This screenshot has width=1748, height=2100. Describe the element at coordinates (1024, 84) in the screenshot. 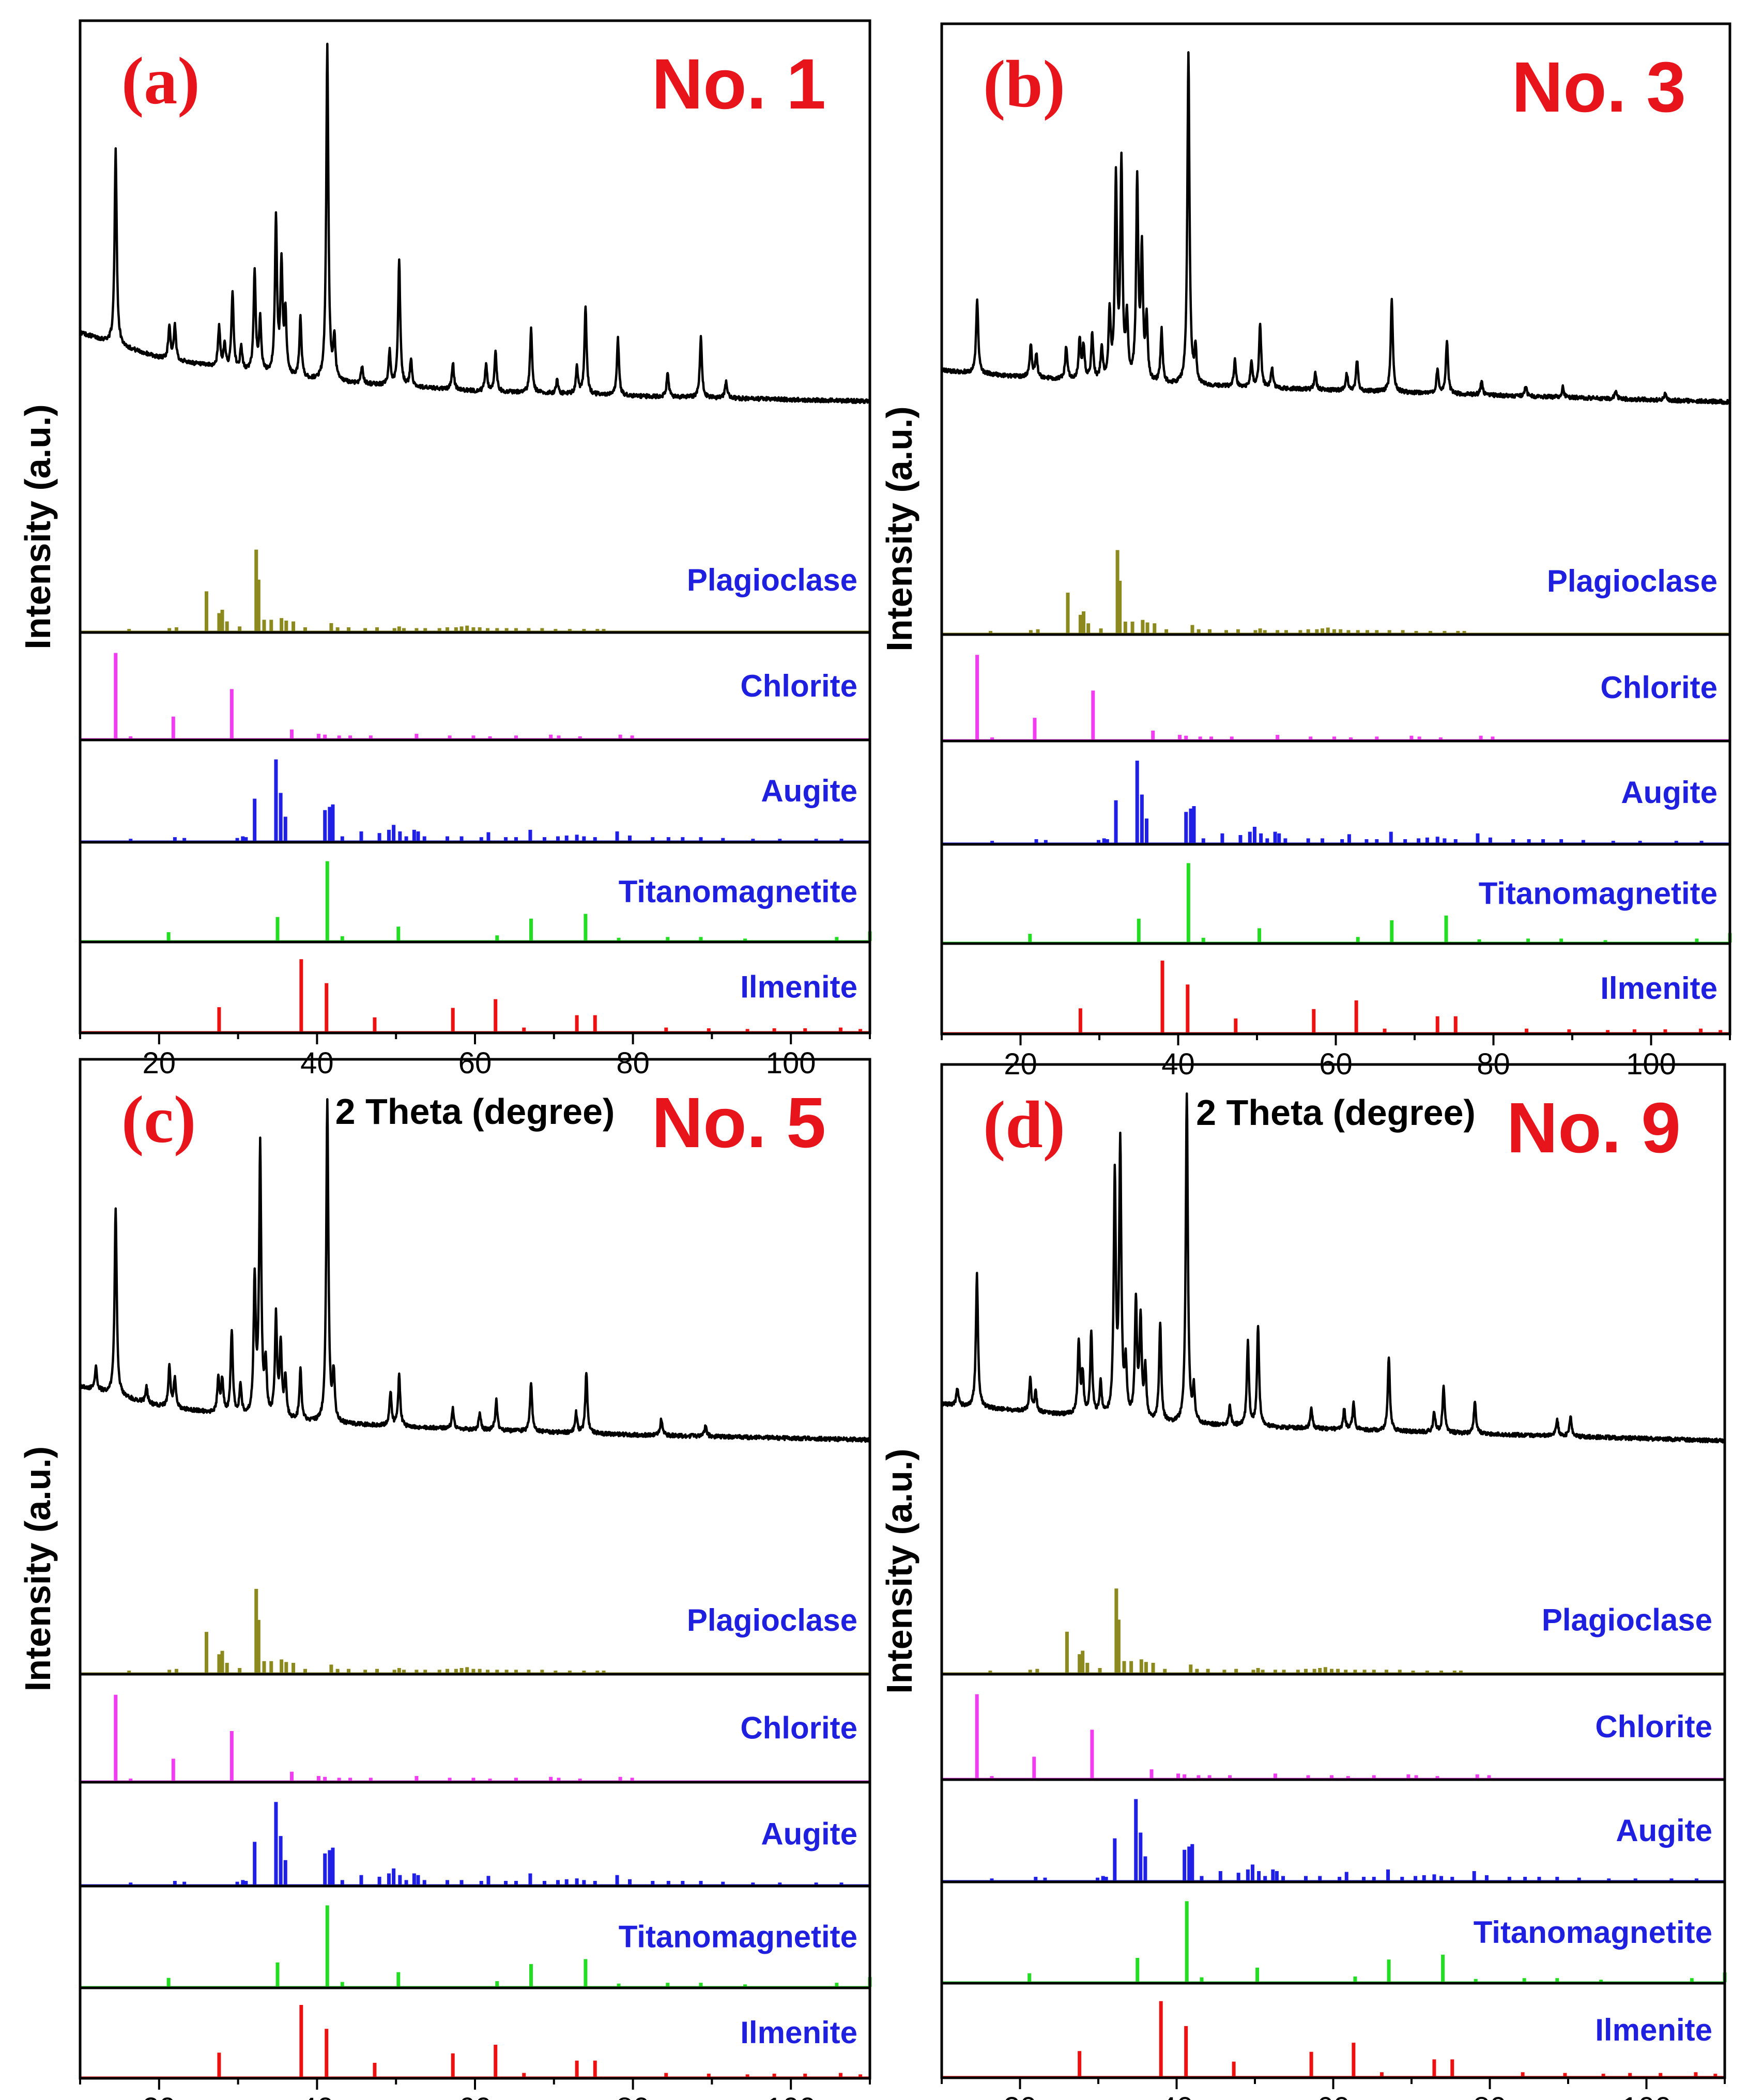

I see `panel-tag: (b)` at that location.